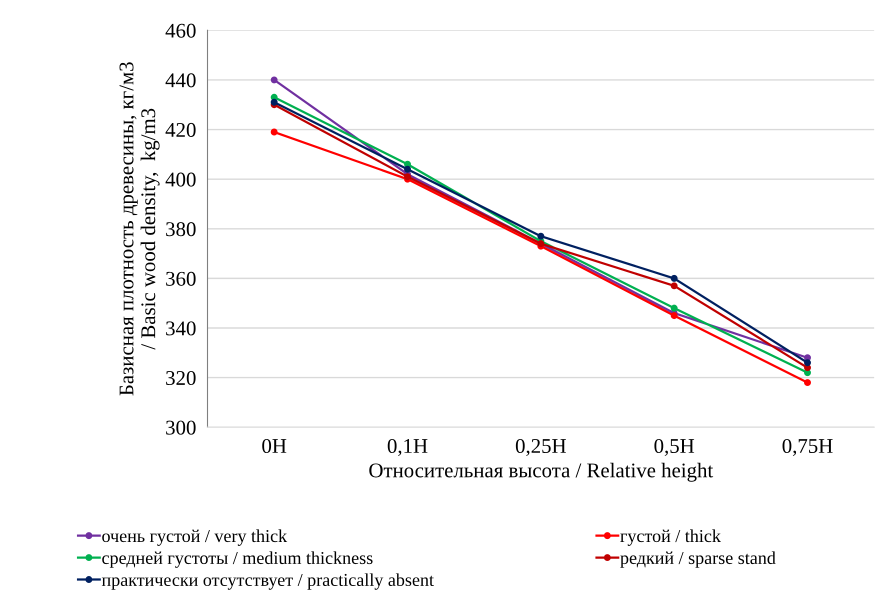  What do you see at coordinates (237, 559) in the screenshot?
I see `legend-label: средней густоты / medium thickness` at bounding box center [237, 559].